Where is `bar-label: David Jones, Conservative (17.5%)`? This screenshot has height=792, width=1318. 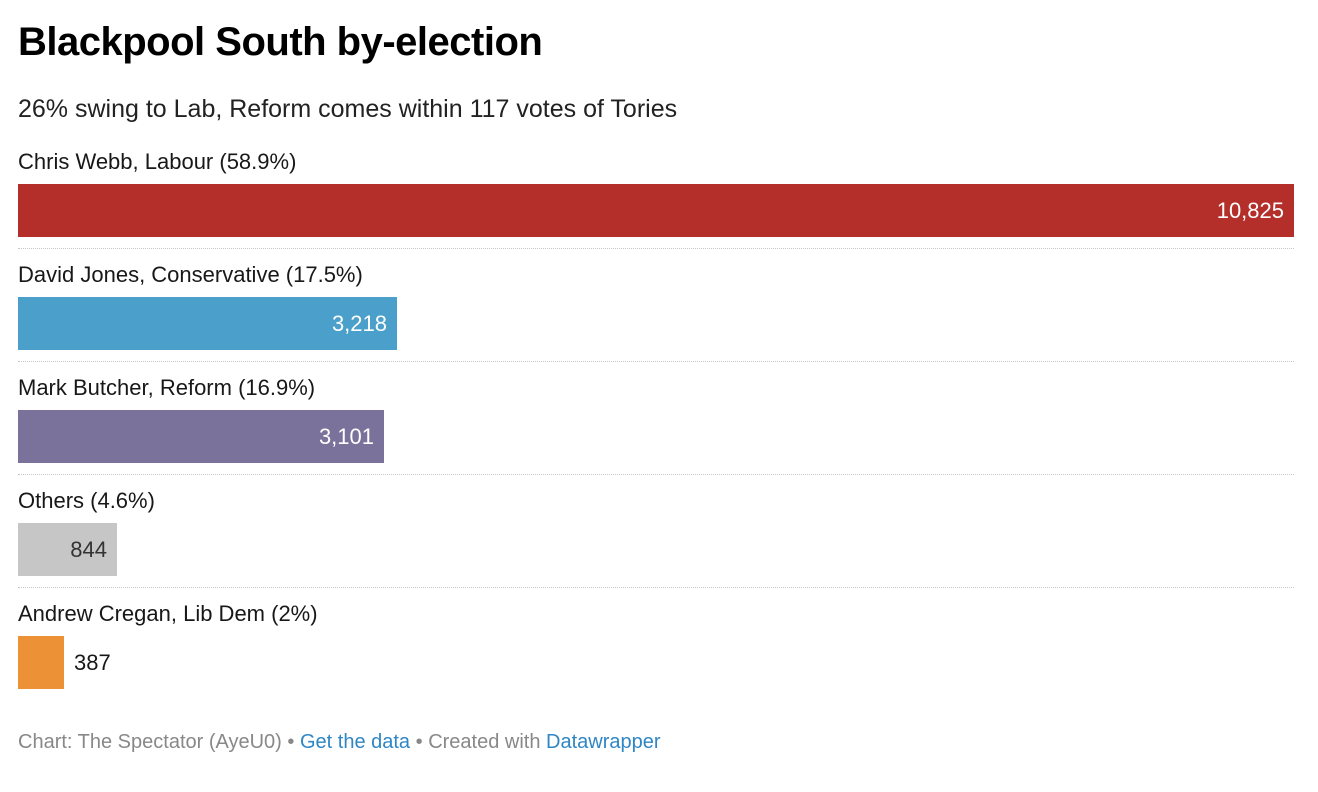 bar-label: David Jones, Conservative (17.5%) is located at coordinates (190, 274).